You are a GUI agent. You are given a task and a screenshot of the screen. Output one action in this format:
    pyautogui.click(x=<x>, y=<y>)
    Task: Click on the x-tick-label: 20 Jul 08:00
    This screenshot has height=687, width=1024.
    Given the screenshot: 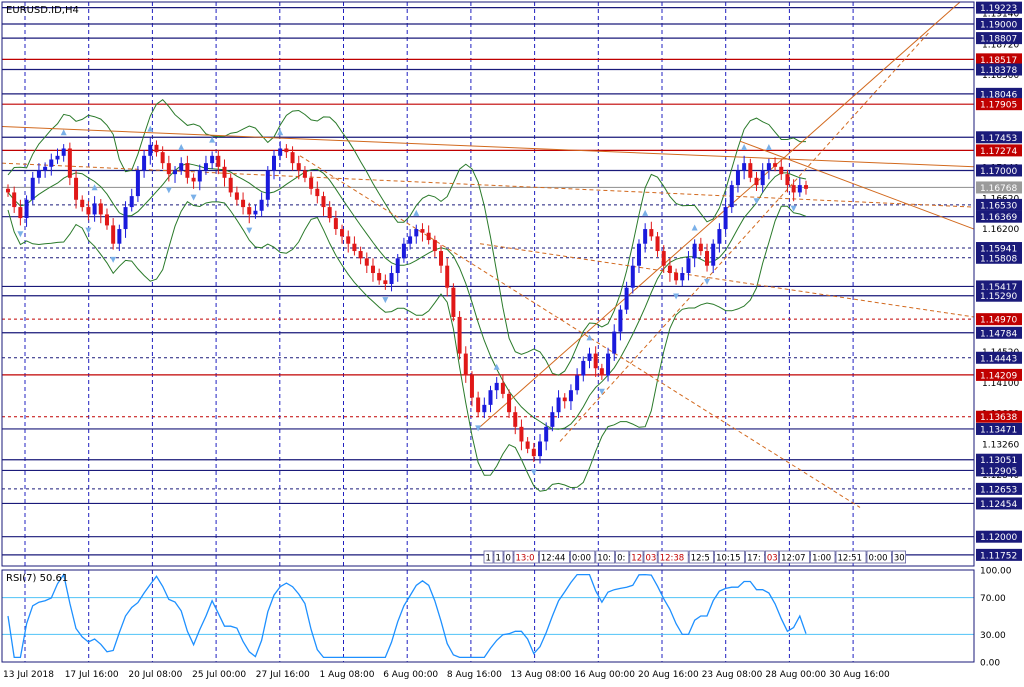 What is the action you would take?
    pyautogui.click(x=155, y=675)
    